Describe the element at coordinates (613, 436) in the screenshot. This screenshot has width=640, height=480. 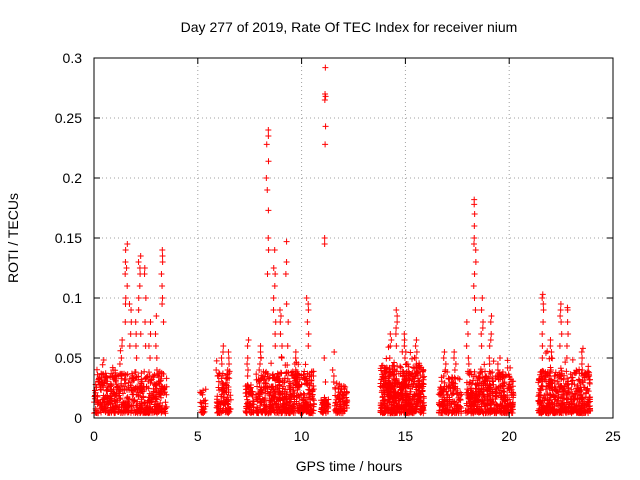
I see `x-tick-label: 25` at that location.